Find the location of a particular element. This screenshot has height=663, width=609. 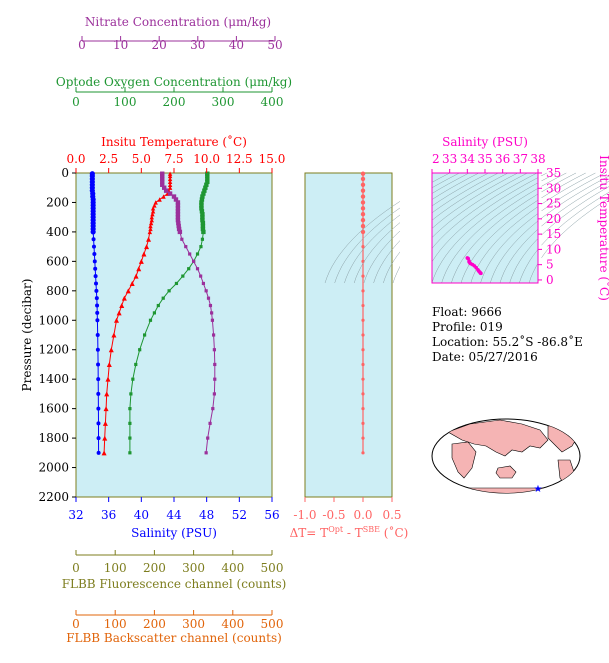

ts-mask-bottom is located at coordinates (486, 292).